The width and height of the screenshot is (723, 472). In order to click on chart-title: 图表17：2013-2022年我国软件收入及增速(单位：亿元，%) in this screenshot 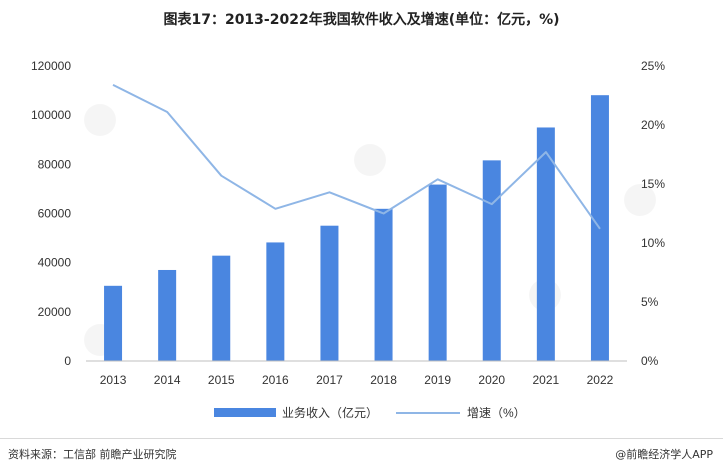, I will do `click(361, 20)`.